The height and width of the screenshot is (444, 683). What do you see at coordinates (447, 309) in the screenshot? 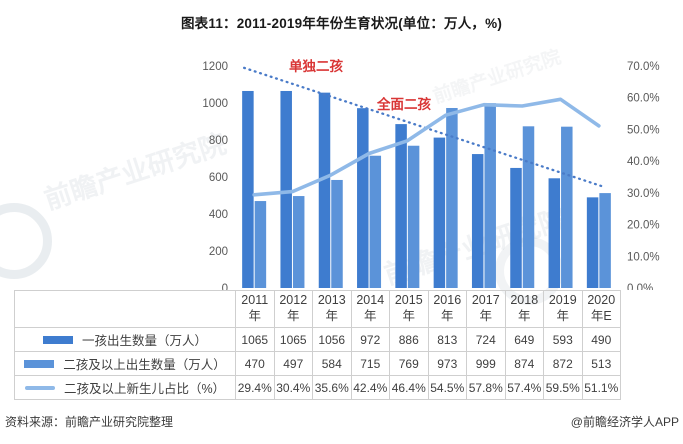
I see `year-header-cell: 2016 年` at bounding box center [447, 309].